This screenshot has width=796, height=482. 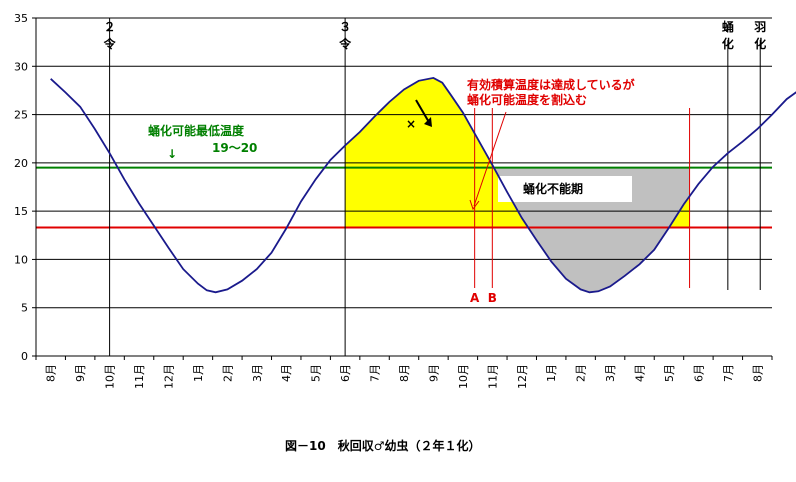 I want to click on y-tick-label: 25, so click(x=21, y=115).